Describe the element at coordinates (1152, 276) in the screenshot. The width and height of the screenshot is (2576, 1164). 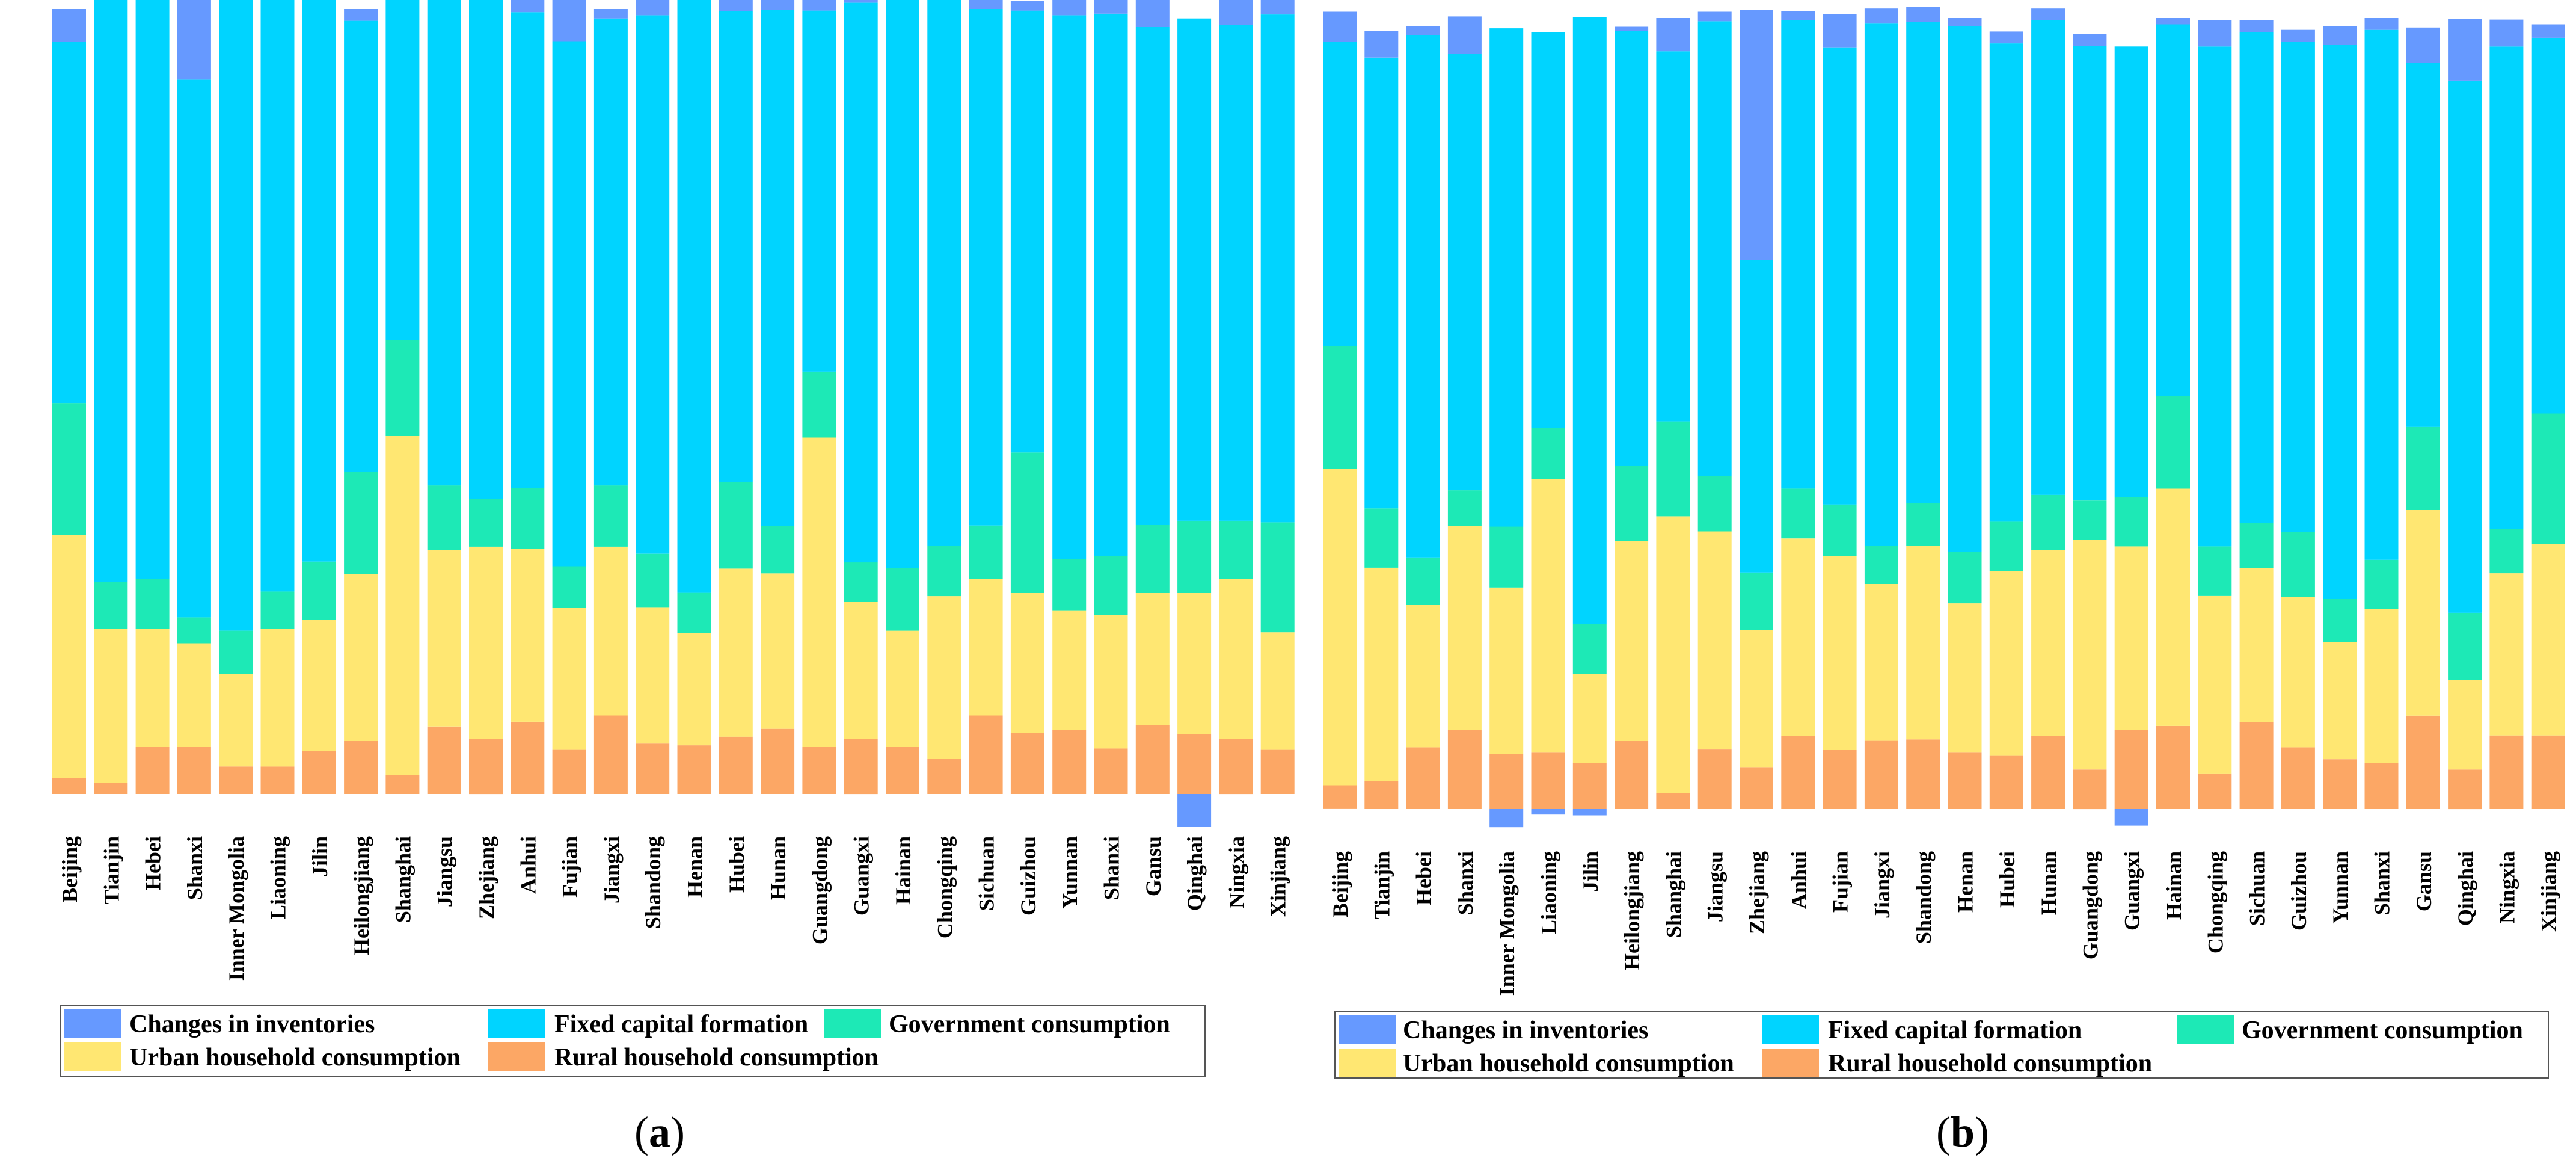
I see `bar-segment-a-26-3: Gansu — Fixed capital formation: 0.634` at that location.